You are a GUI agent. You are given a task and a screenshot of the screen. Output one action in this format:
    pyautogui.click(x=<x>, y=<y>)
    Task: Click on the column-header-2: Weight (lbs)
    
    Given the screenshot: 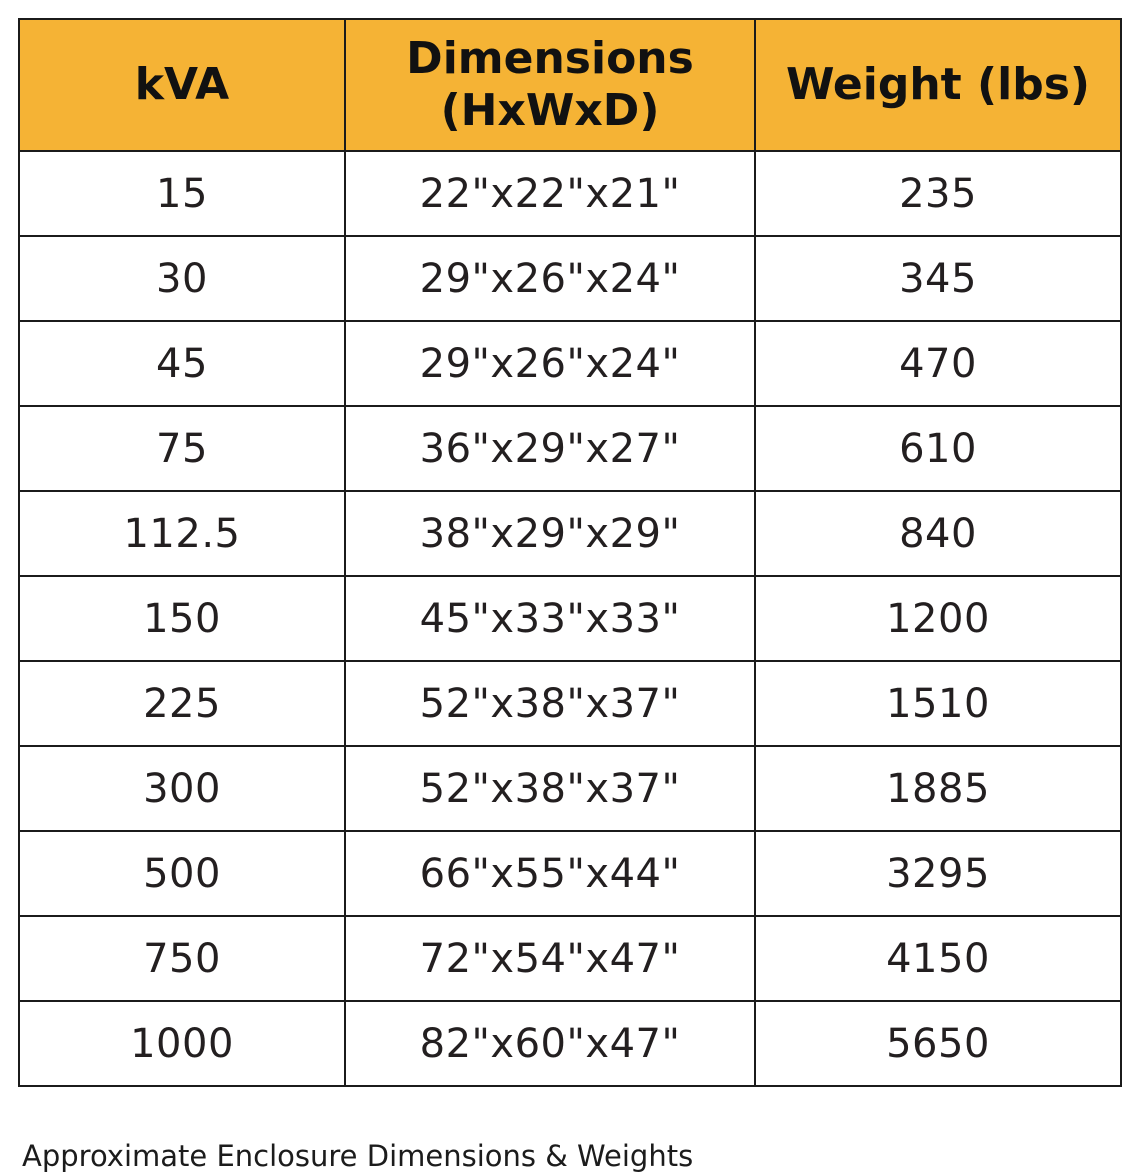 What is the action you would take?
    pyautogui.click(x=938, y=85)
    